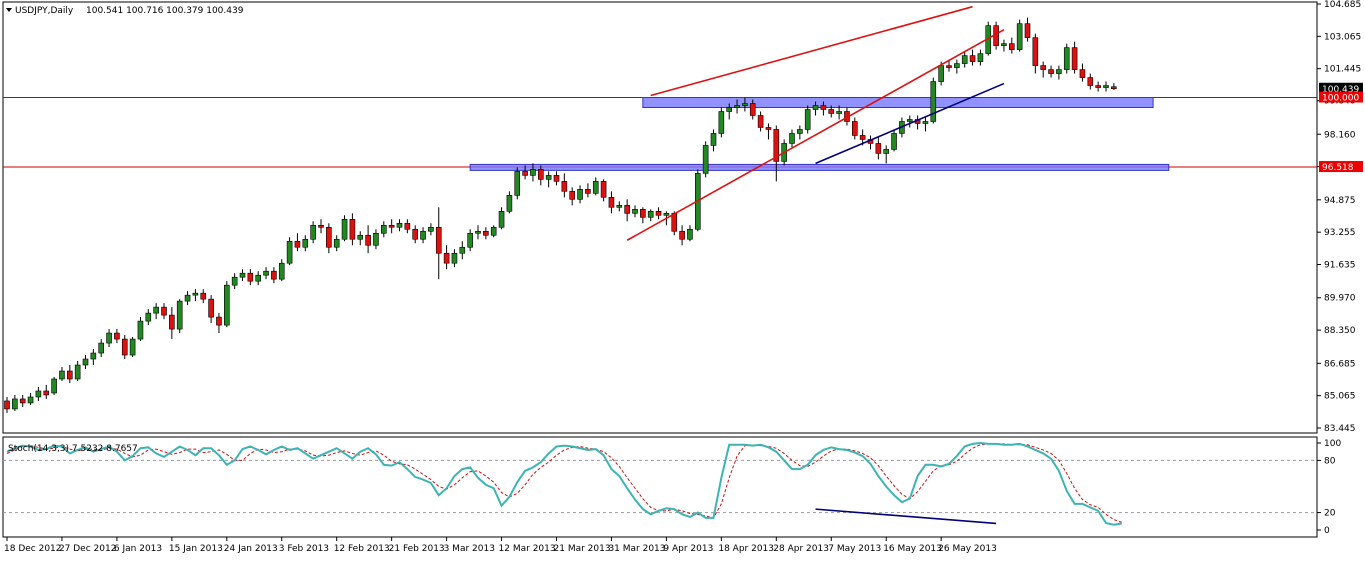 This screenshot has width=1365, height=562. I want to click on price-tick-label: 88.350, so click(1340, 331).